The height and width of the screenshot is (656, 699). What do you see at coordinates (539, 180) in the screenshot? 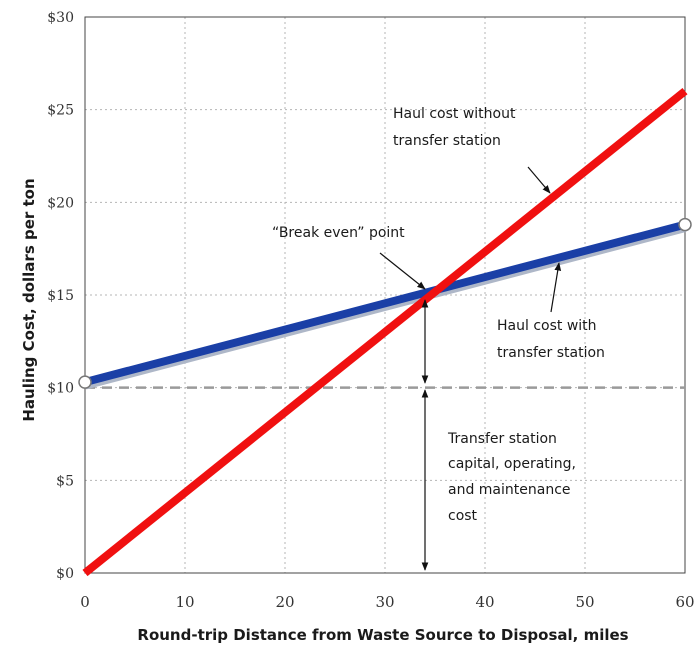
I see `without-arrow` at bounding box center [539, 180].